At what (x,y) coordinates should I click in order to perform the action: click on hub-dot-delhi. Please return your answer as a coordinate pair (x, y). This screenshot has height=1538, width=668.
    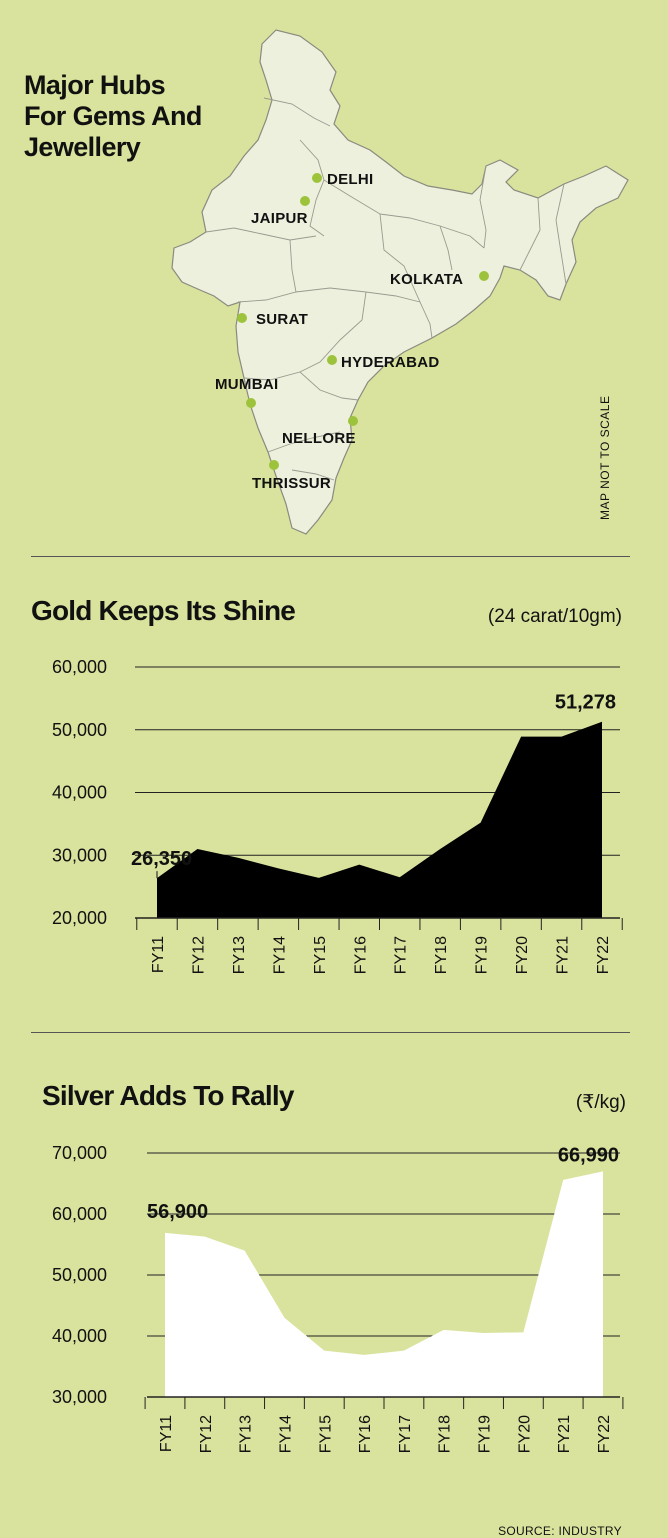
    Looking at the image, I should click on (317, 178).